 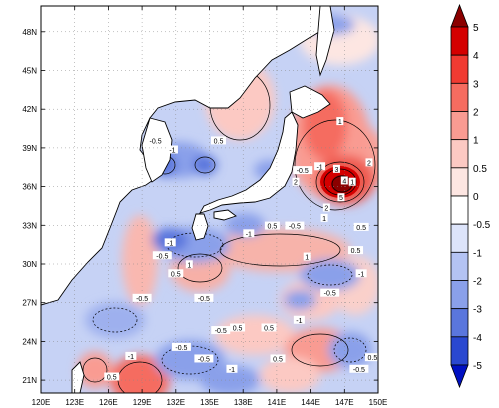 I want to click on lat-tick-label: 45N, so click(x=29, y=71).